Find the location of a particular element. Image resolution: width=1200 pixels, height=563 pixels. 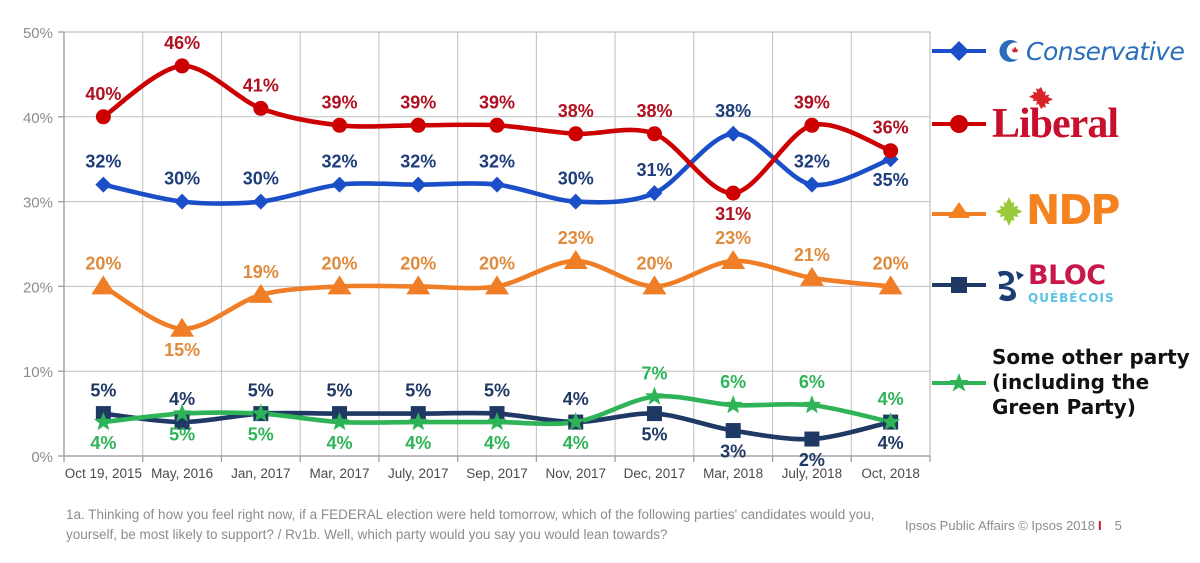

credit-separator: I is located at coordinates (1100, 525).